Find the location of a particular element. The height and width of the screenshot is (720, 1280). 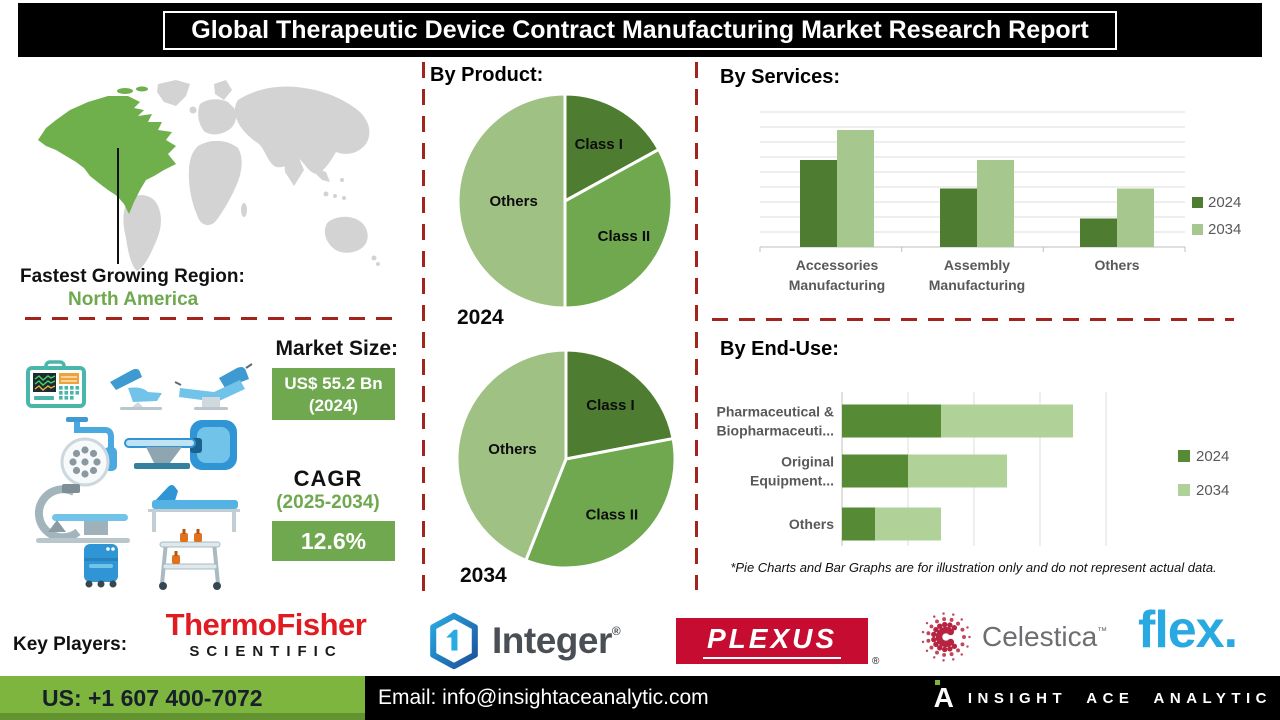

market-size-label: Market Size: is located at coordinates (336, 348).